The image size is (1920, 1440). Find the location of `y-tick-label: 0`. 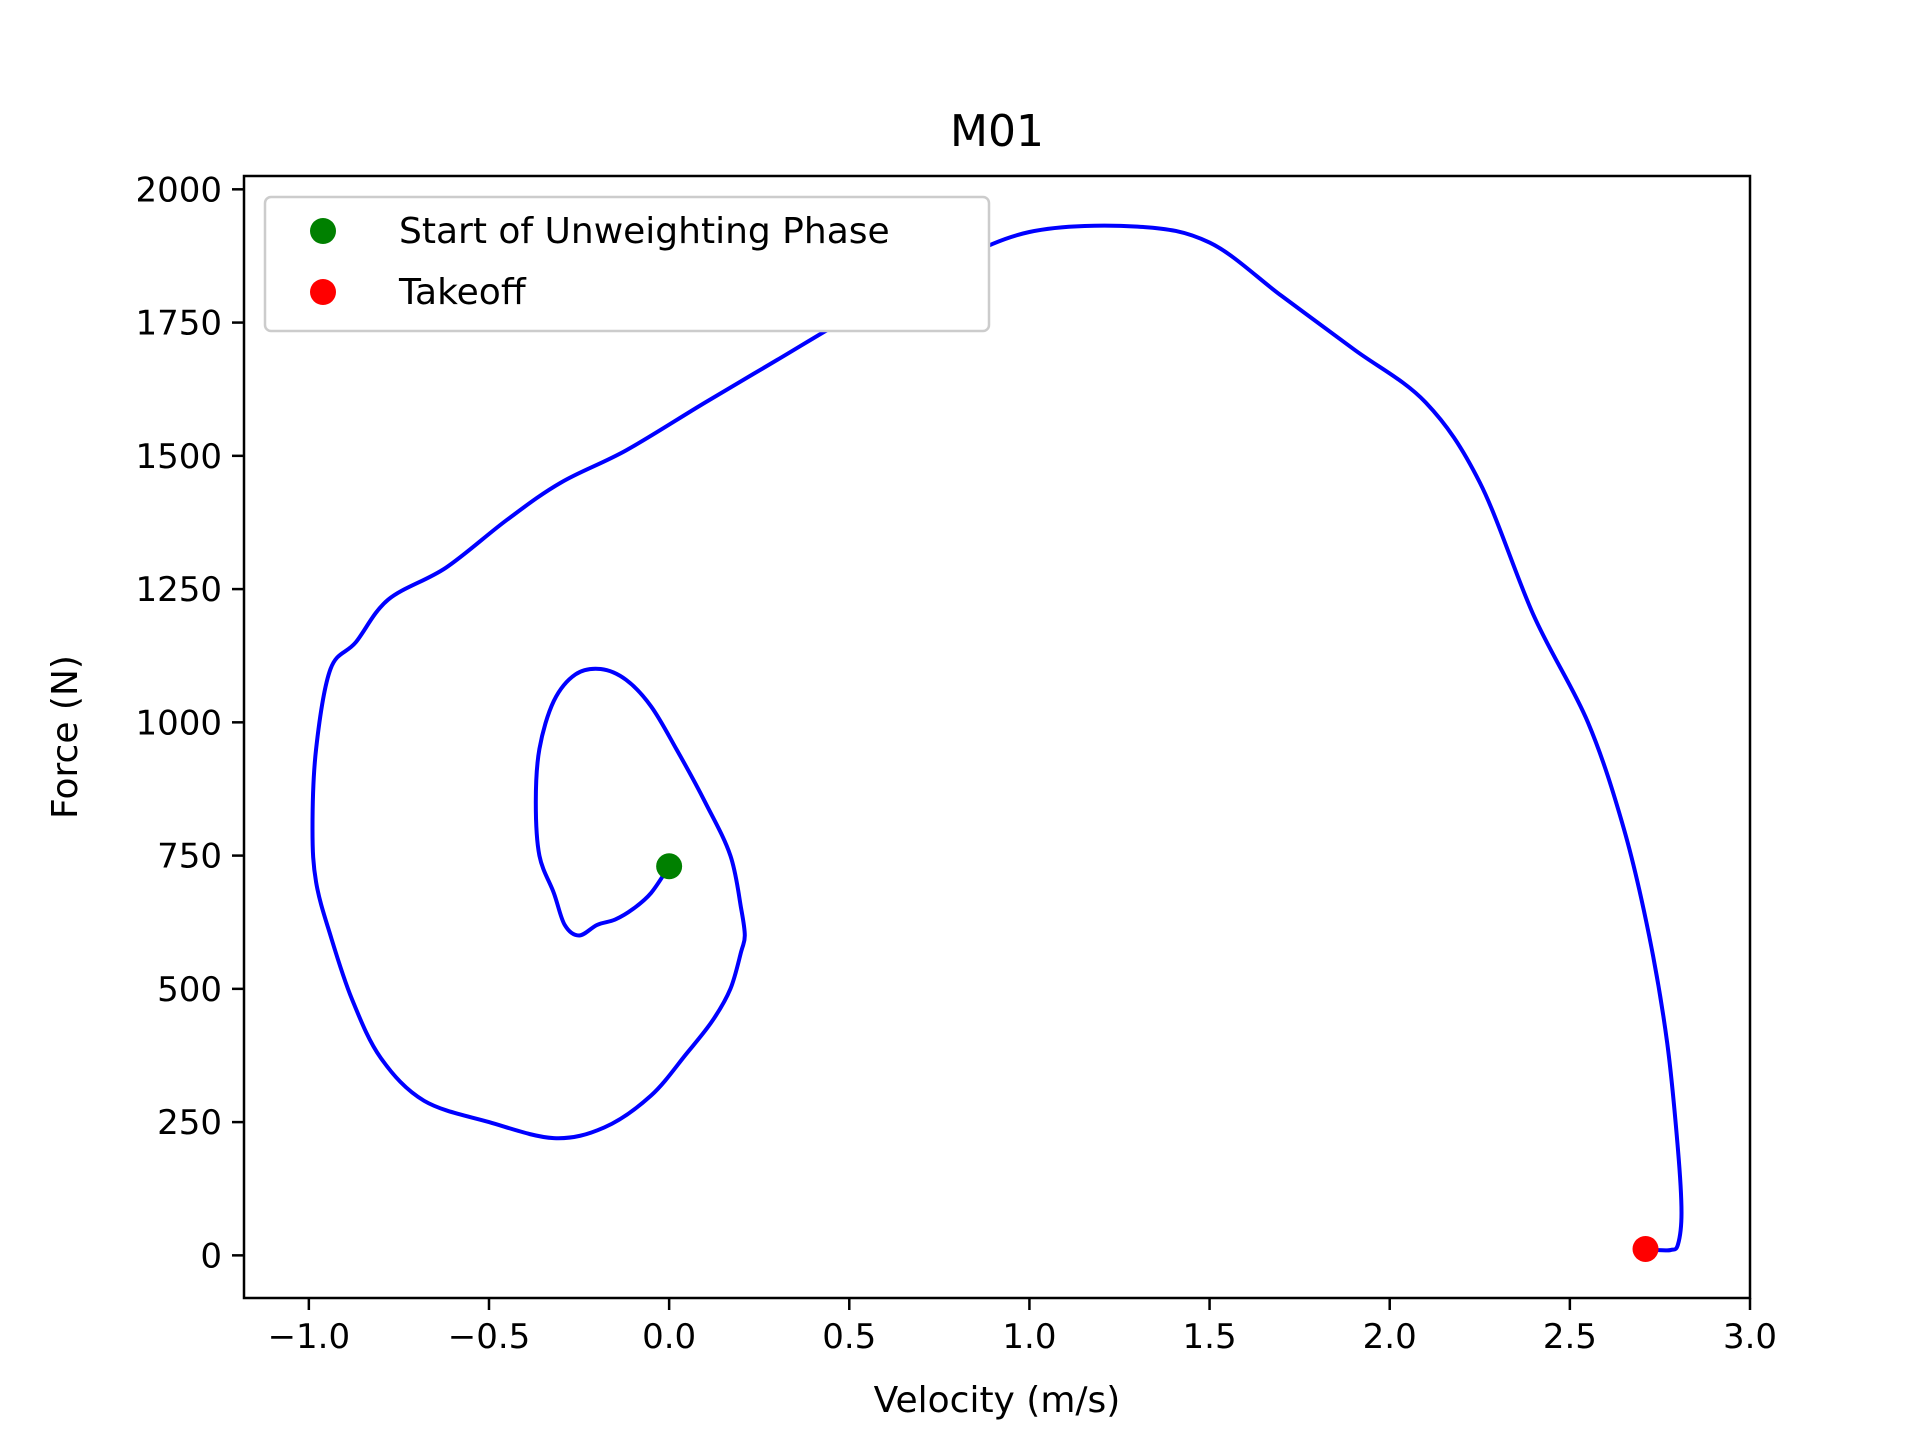

y-tick-label: 0 is located at coordinates (211, 1256).